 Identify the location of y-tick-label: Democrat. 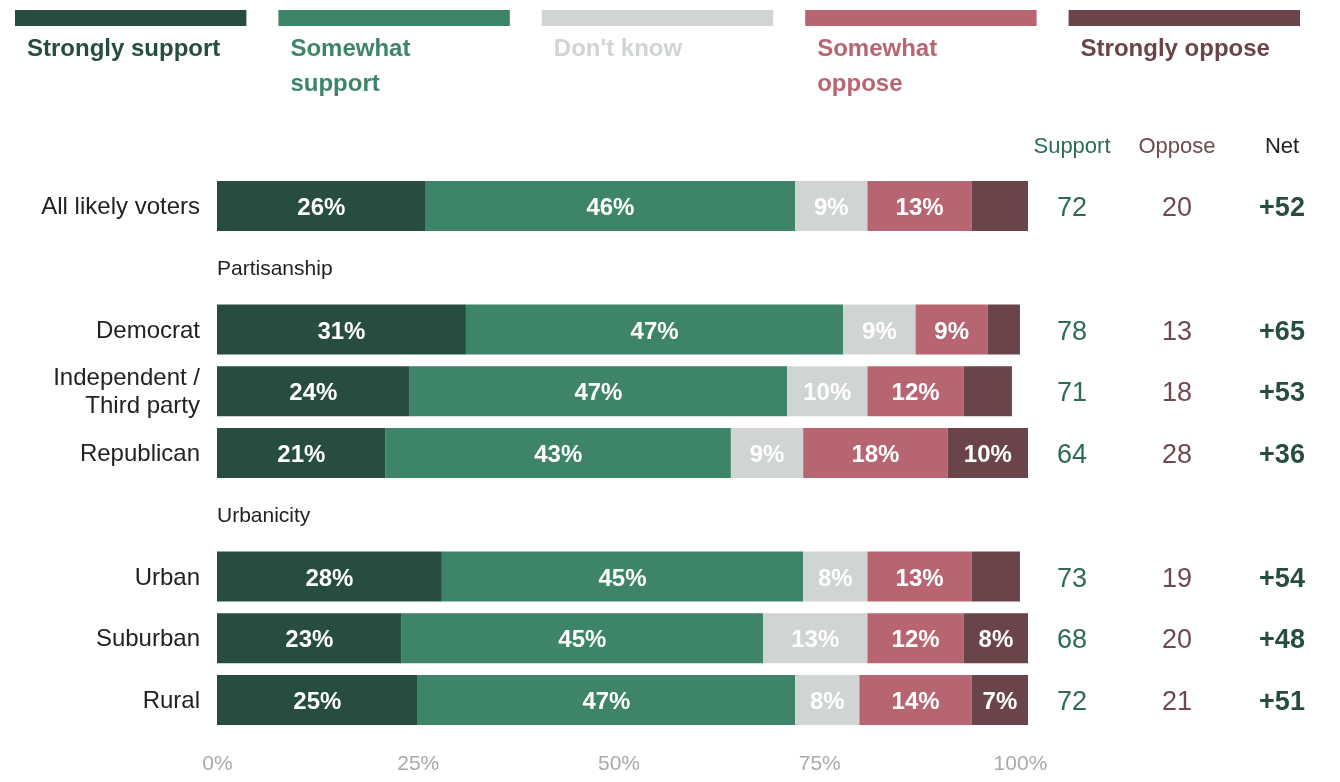
(148, 329).